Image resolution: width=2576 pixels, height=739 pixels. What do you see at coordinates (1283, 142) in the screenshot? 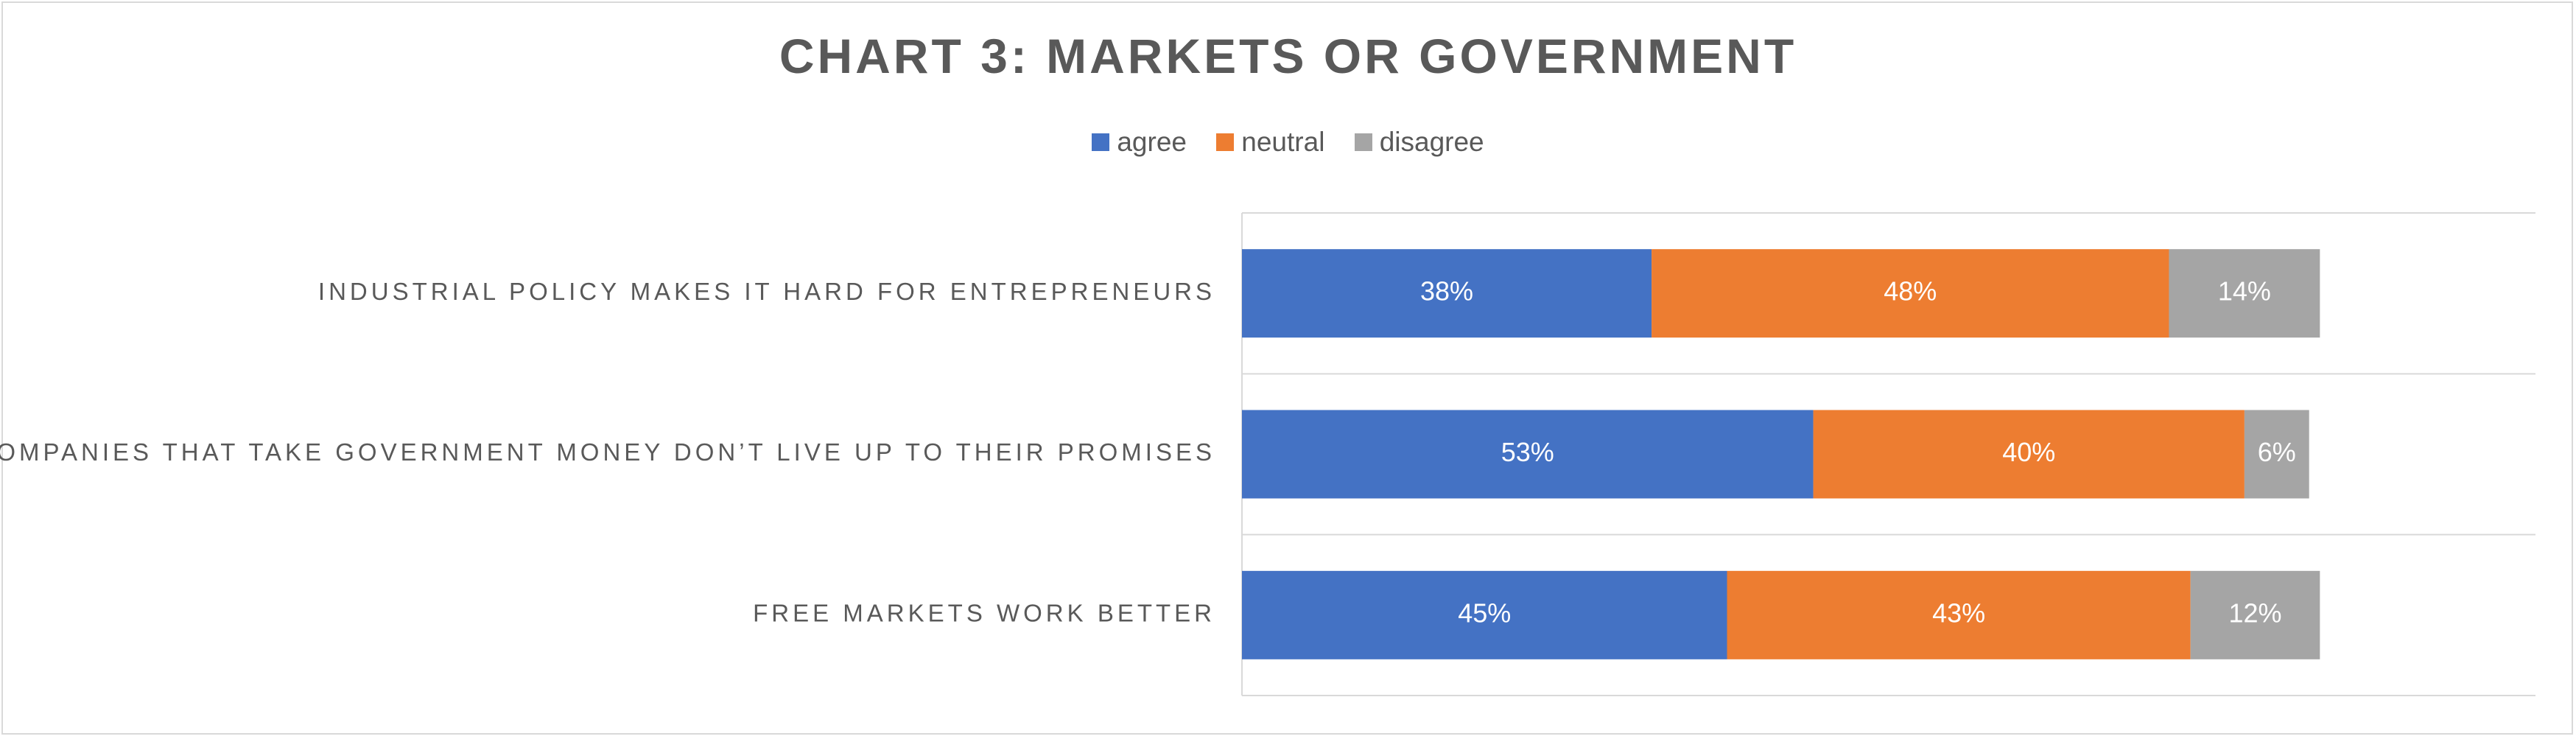
I see `legend-label-neutral: neutral` at bounding box center [1283, 142].